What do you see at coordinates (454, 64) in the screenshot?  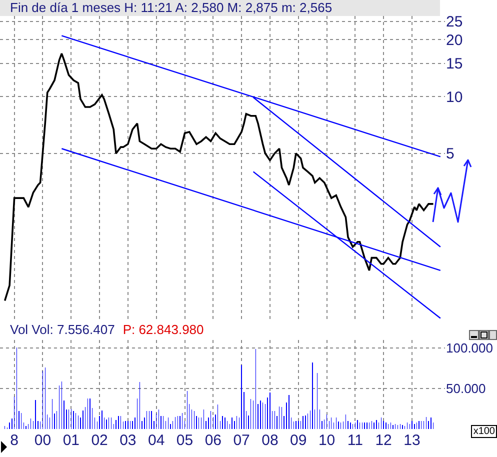 I see `y-tick-label: 15` at bounding box center [454, 64].